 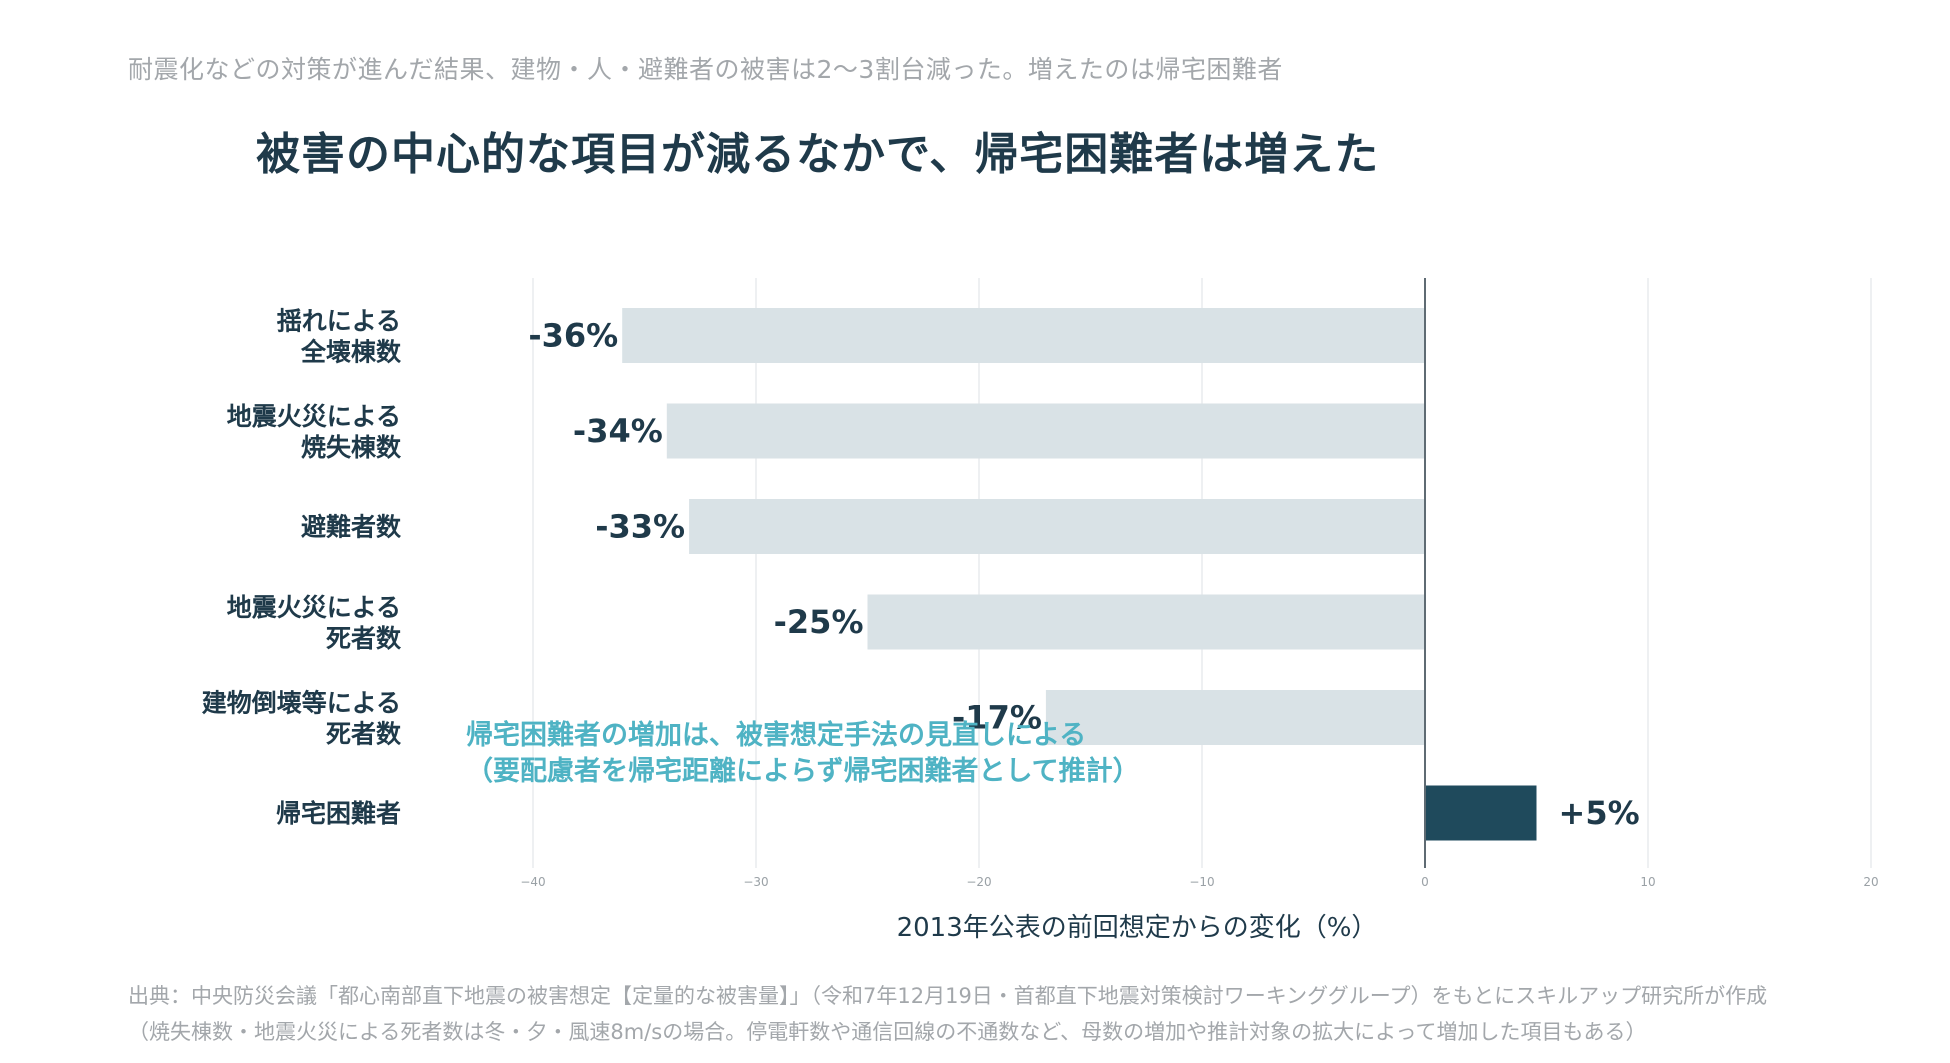 What do you see at coordinates (1599, 813) in the screenshot?
I see `bar-value-label: +5%` at bounding box center [1599, 813].